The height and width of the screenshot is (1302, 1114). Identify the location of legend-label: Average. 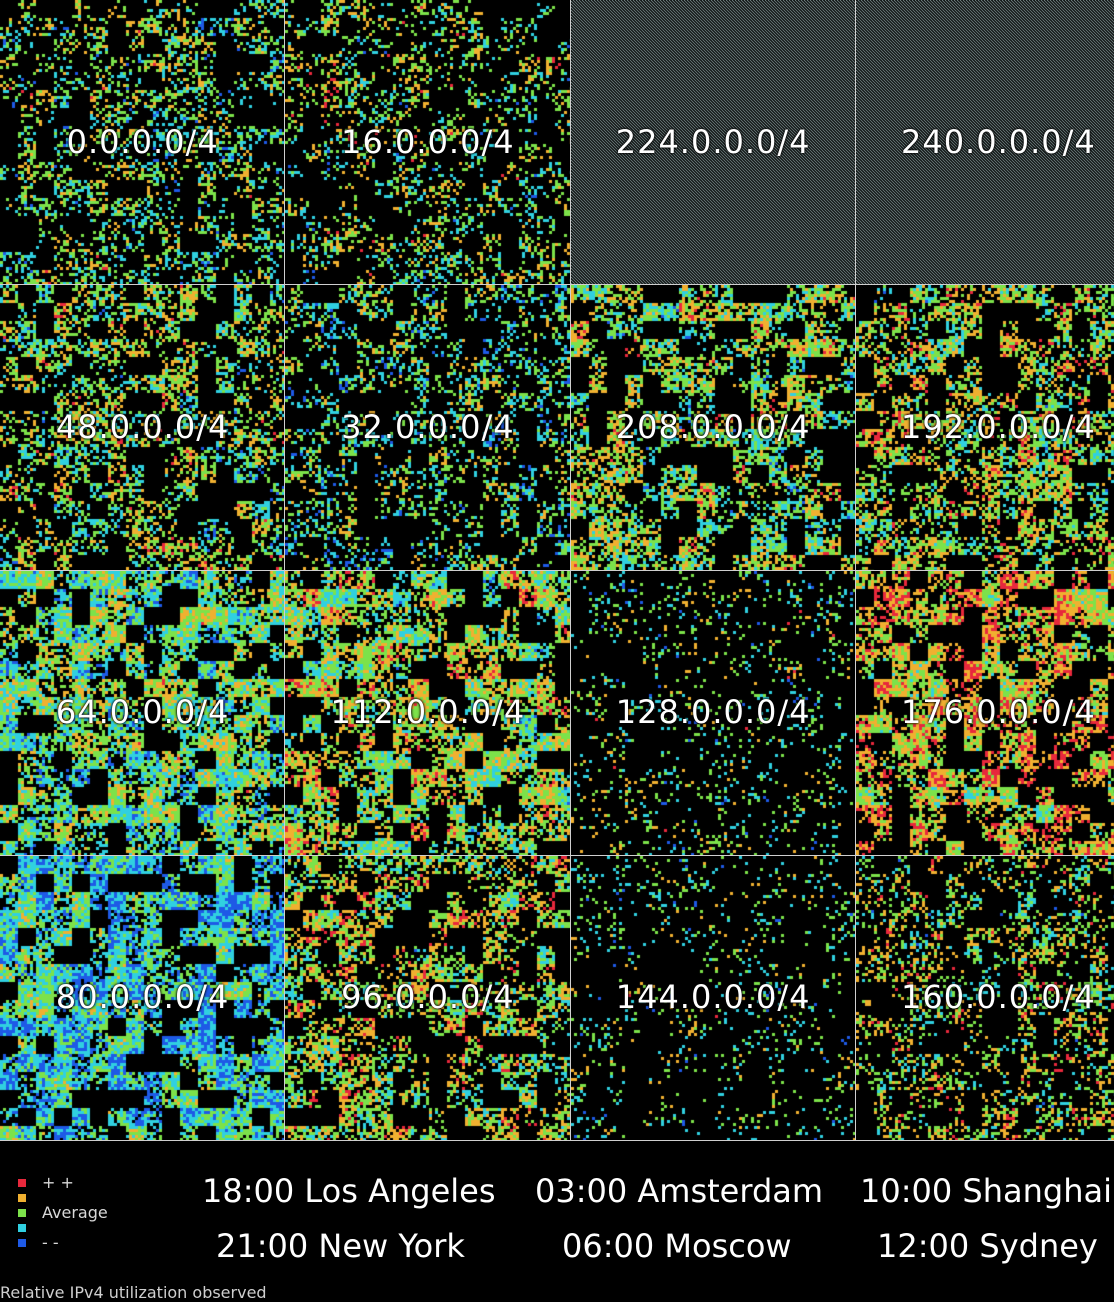
(75, 1212).